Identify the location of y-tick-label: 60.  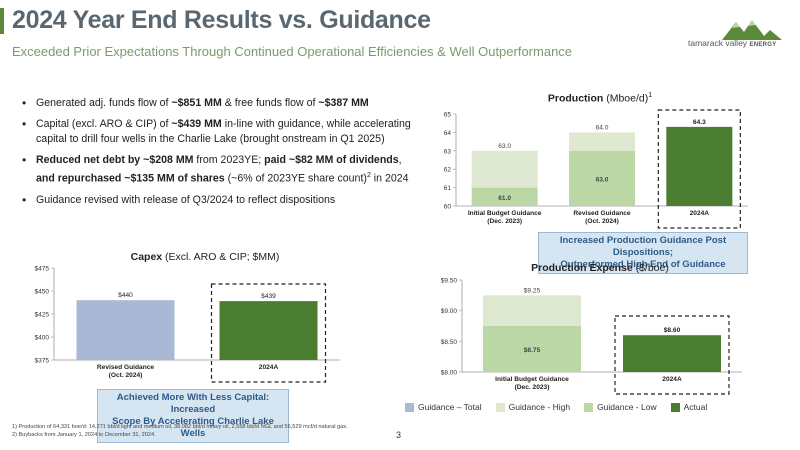
(448, 207).